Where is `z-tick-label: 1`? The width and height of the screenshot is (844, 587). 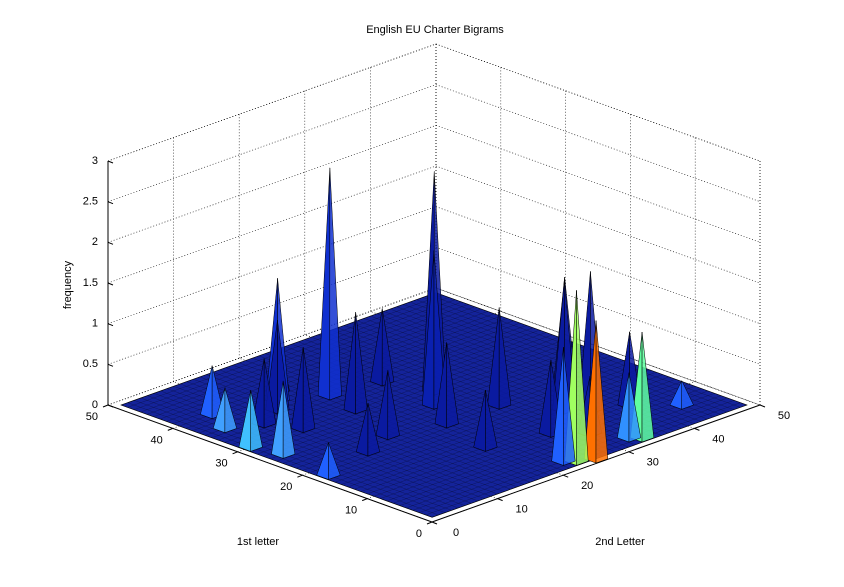 z-tick-label: 1 is located at coordinates (95, 324).